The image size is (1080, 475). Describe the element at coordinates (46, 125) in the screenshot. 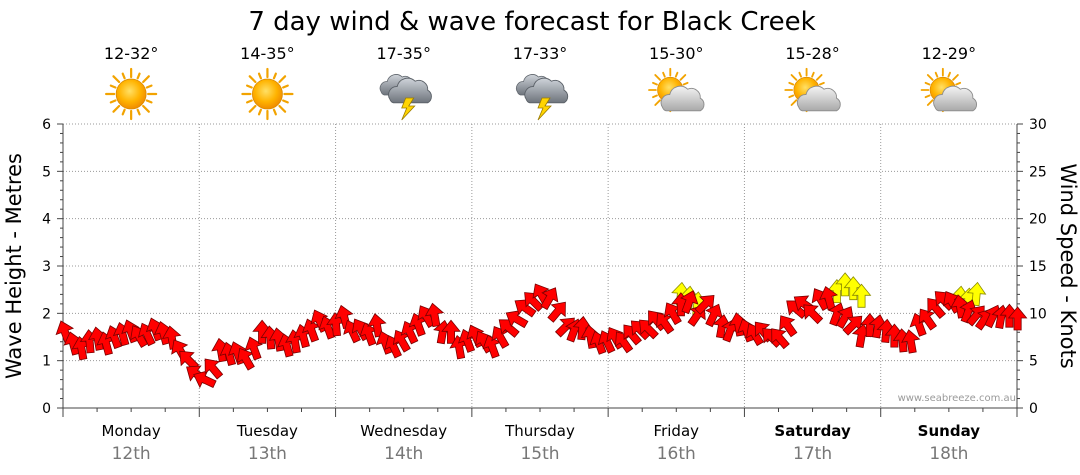

I see `y-left-tick-label: 6` at that location.